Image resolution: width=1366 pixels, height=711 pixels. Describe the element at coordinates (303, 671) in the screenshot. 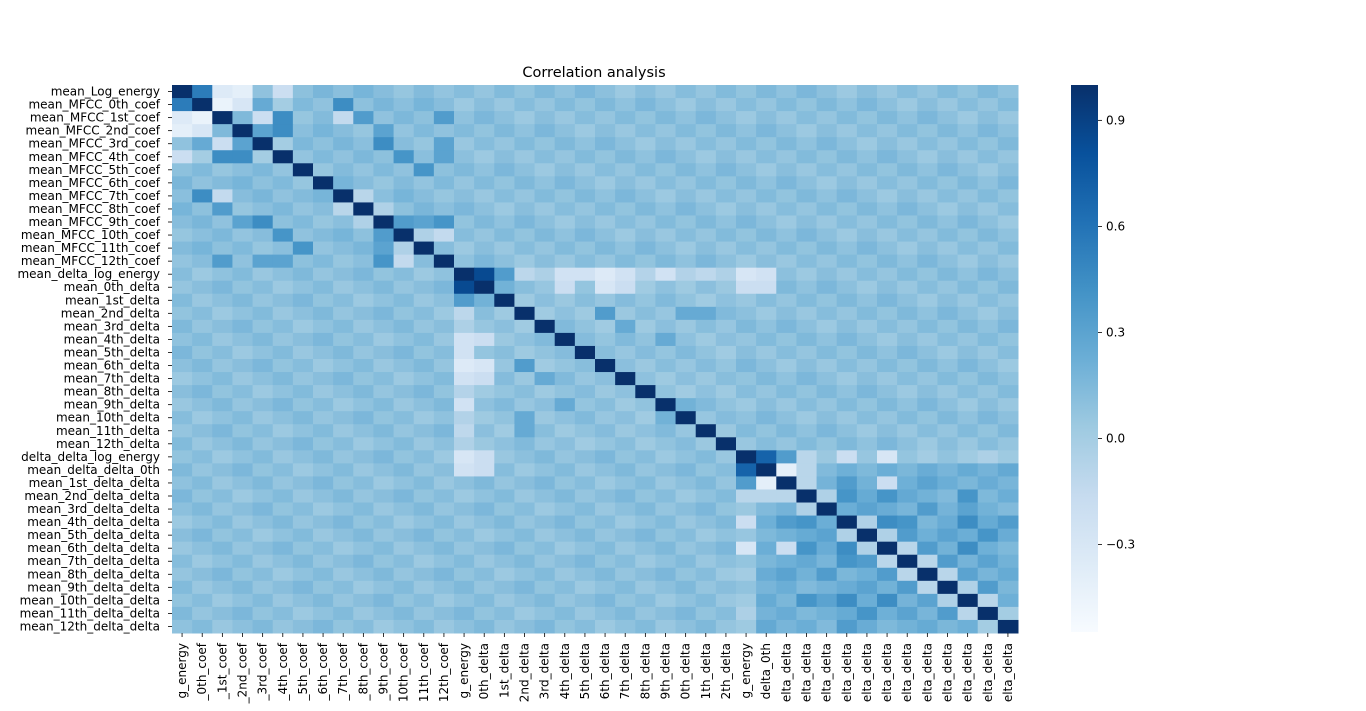

I see `column-label: _5th_coef` at that location.